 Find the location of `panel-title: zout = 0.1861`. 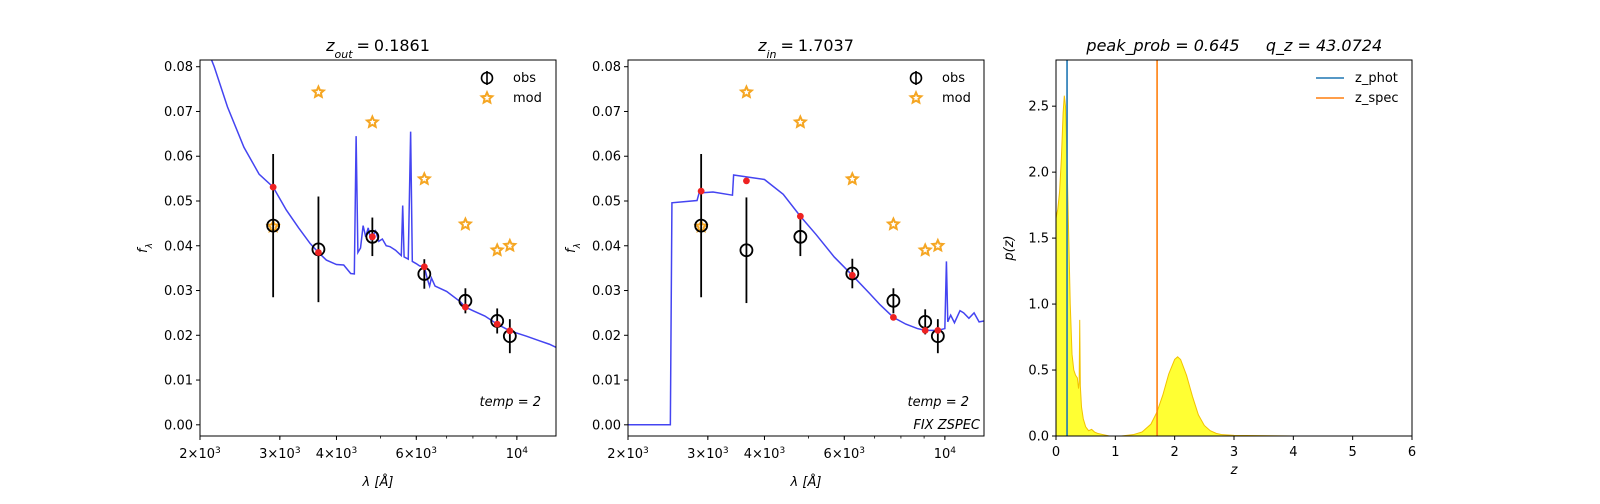

panel-title: zout = 0.1861 is located at coordinates (377, 48).